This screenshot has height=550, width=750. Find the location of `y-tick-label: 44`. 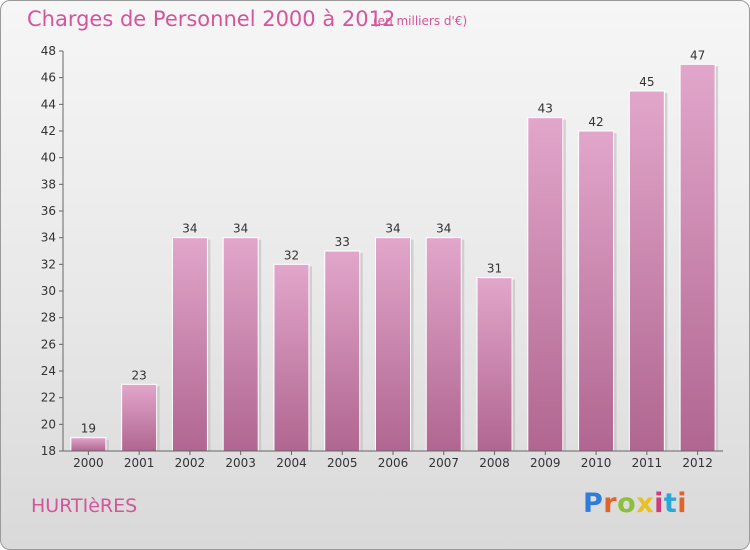

y-tick-label: 44 is located at coordinates (48, 104).